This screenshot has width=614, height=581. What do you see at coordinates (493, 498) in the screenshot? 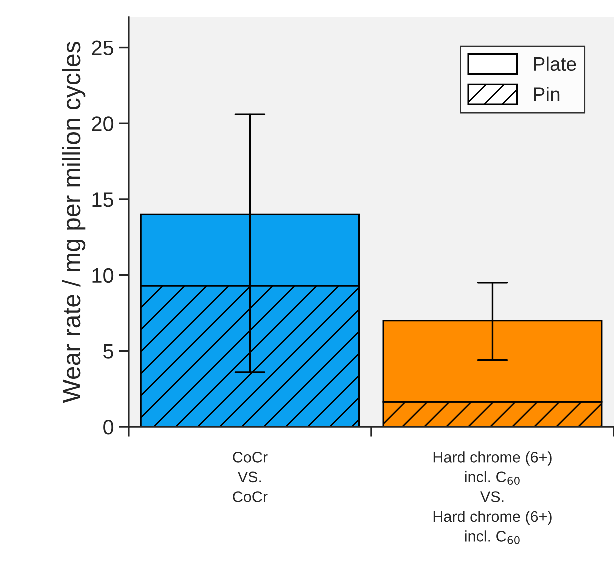
I see `x-tick-label: Hard chrome (6+) incl. C$_{60}$ VS. Hard chrome (6+) incl. C$_{60}$` at bounding box center [493, 498].